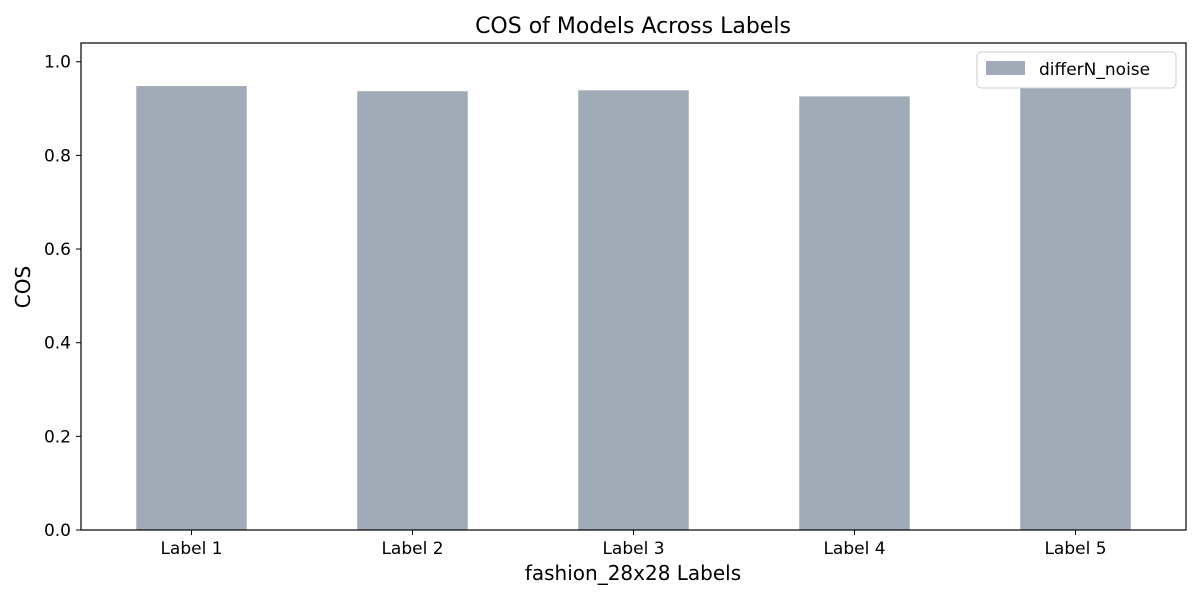  What do you see at coordinates (191, 549) in the screenshot?
I see `x-tick-label: Label 1` at bounding box center [191, 549].